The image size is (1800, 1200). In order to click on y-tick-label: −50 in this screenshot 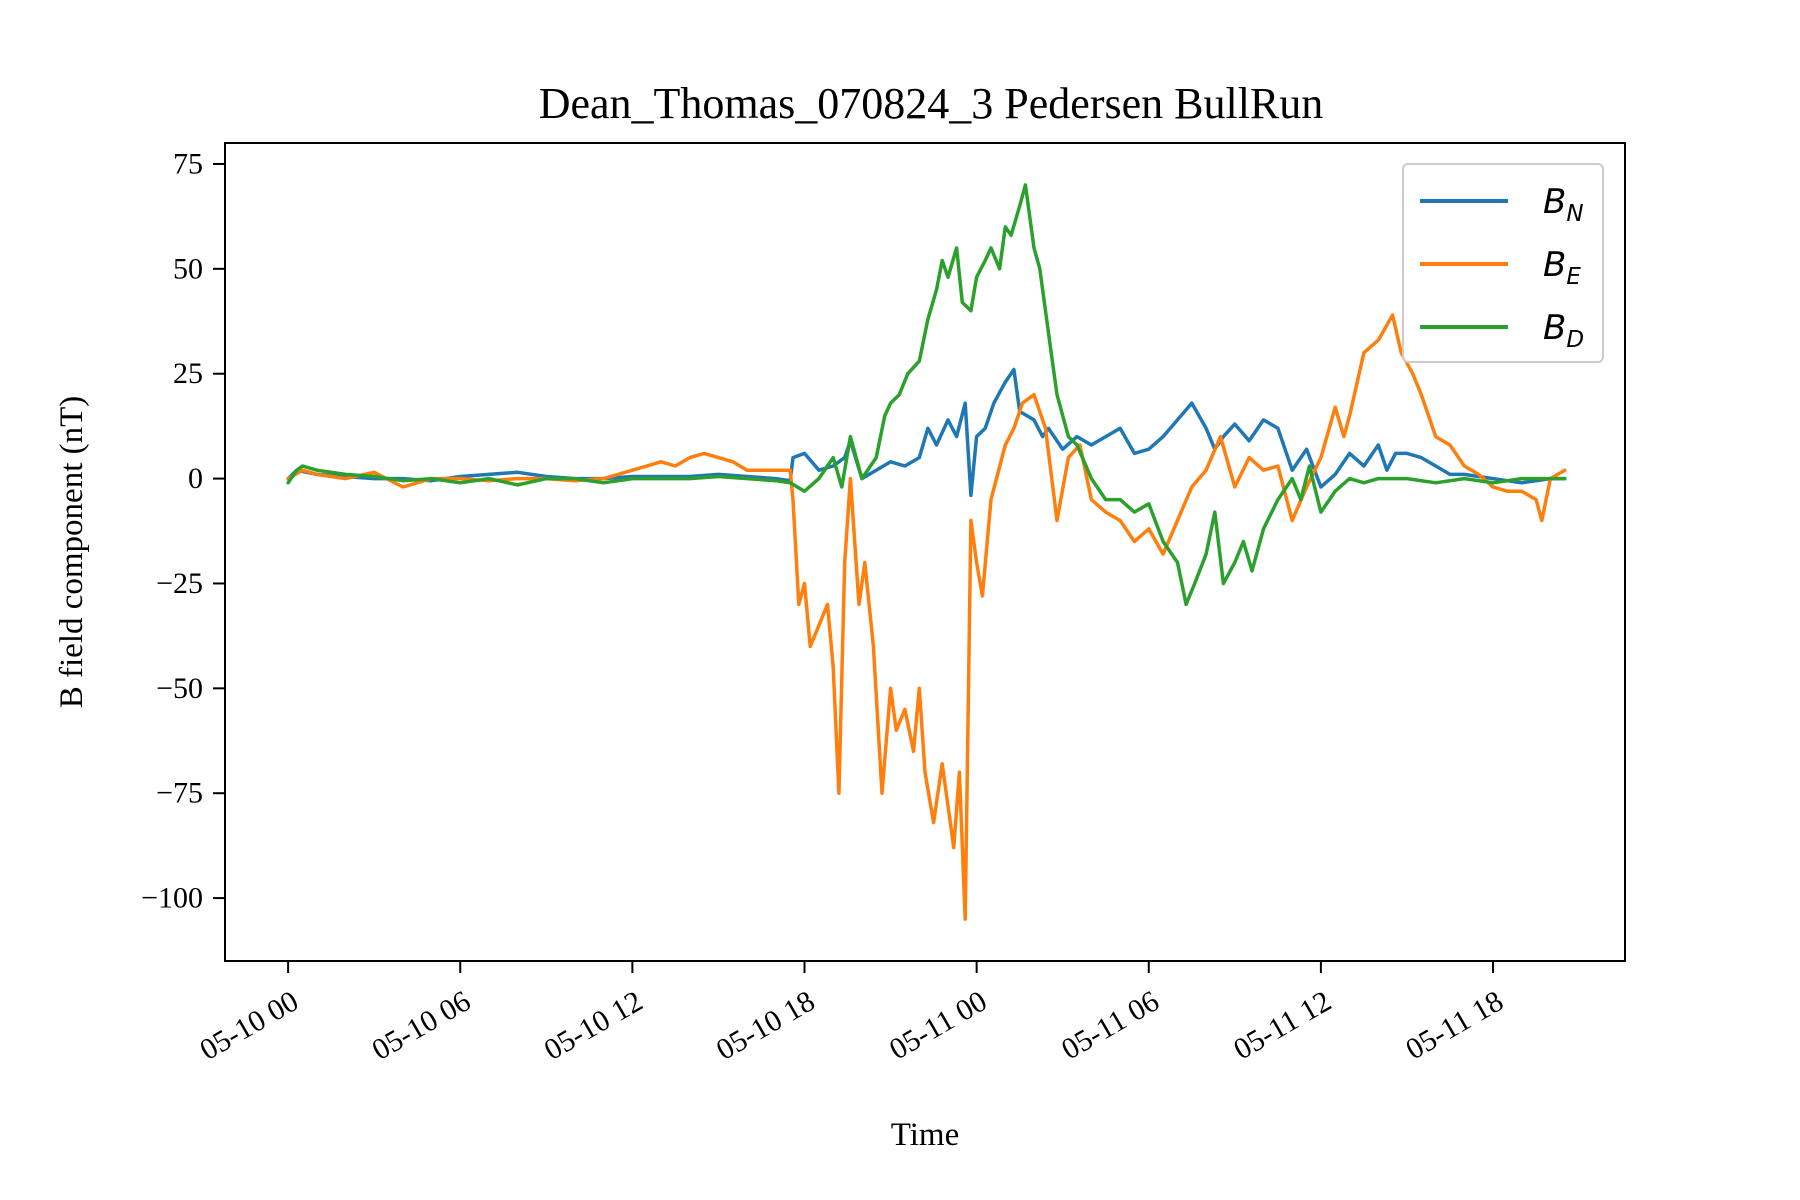, I will do `click(179, 688)`.